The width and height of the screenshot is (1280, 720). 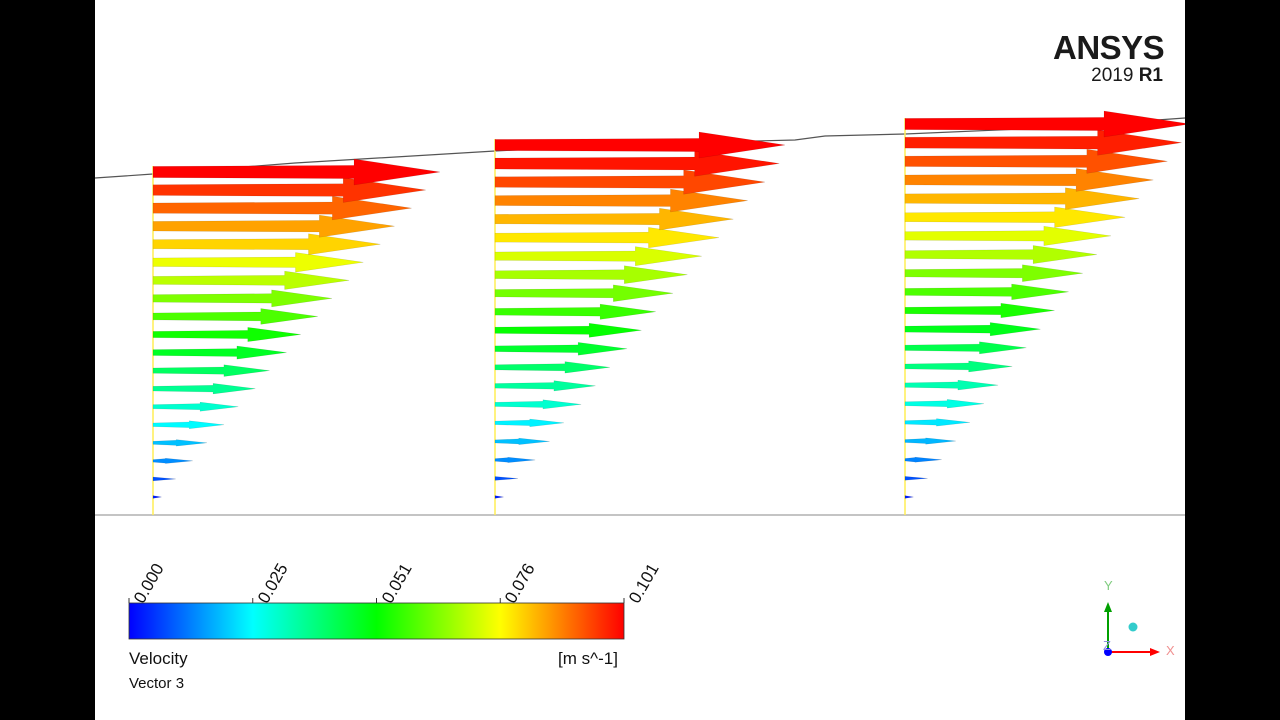 What do you see at coordinates (1107, 645) in the screenshot?
I see `axis-z-label: Z` at bounding box center [1107, 645].